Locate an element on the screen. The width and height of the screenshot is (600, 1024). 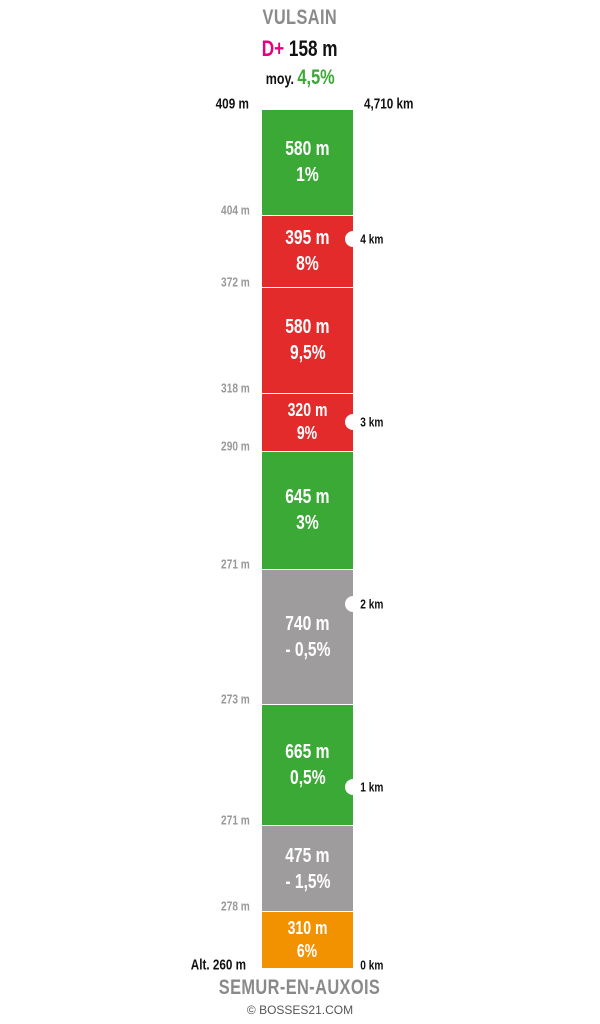
km-marker: 4 km is located at coordinates (372, 239).